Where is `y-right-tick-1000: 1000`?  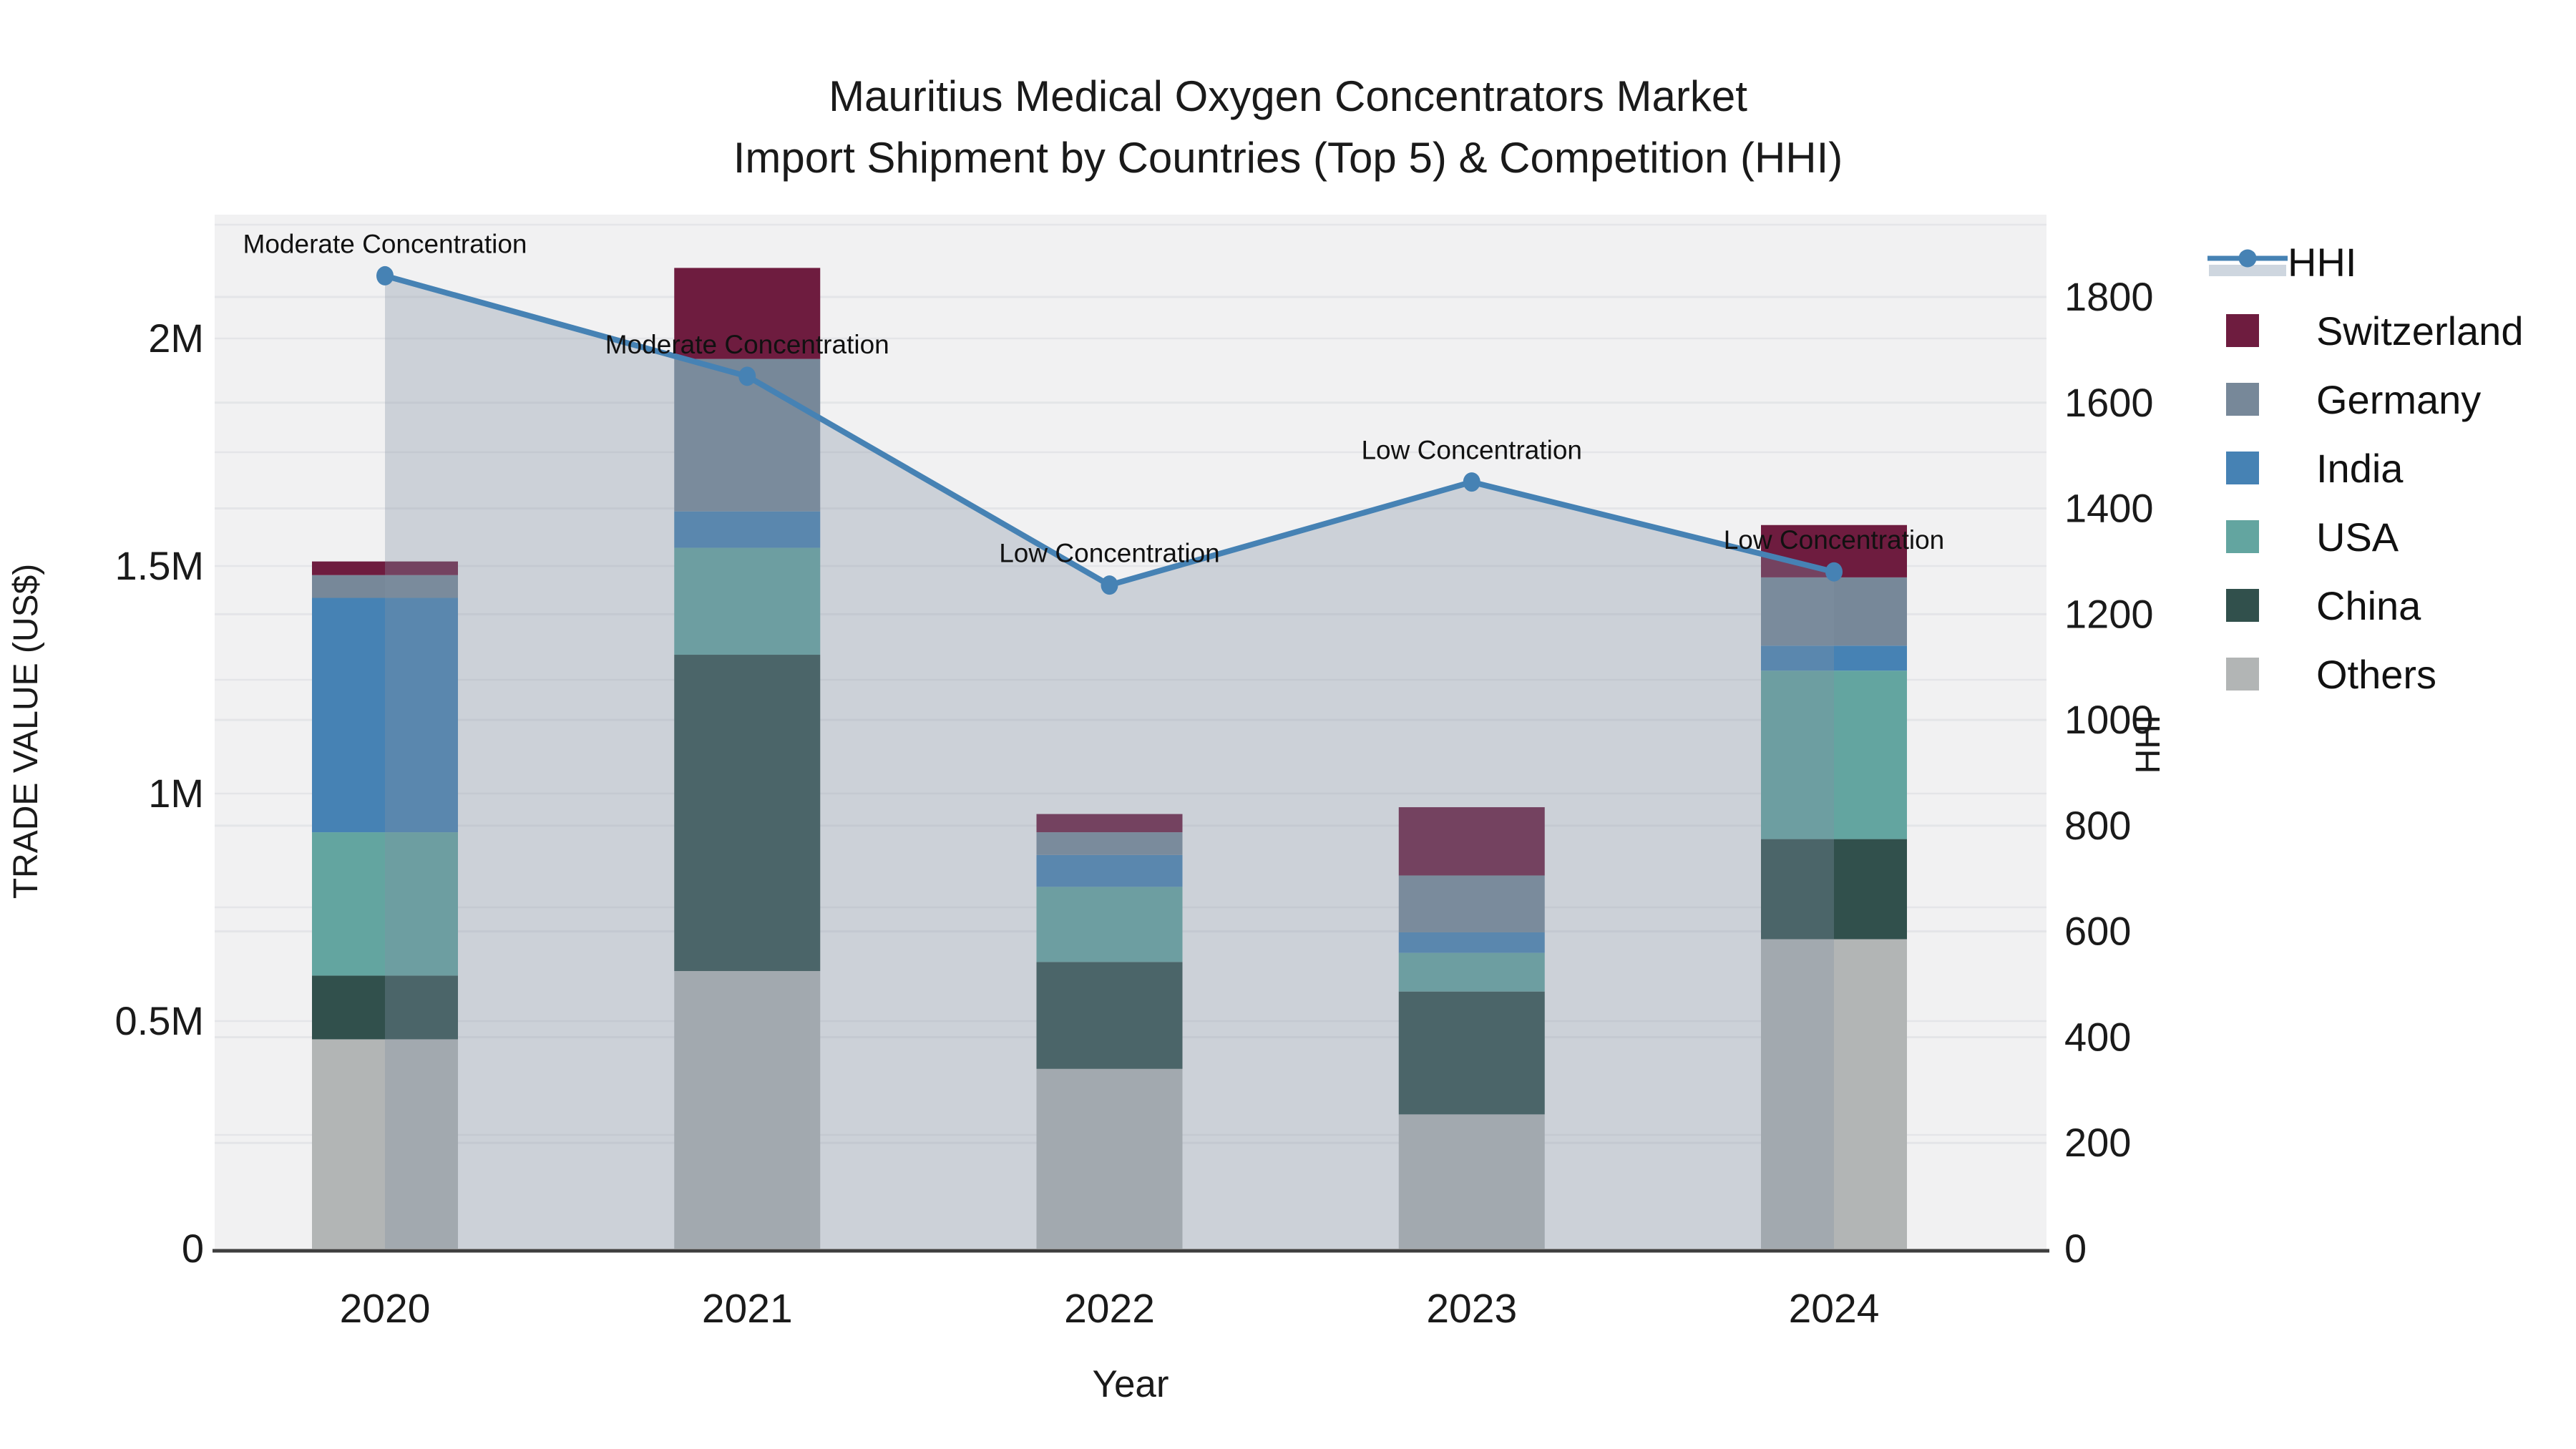
y-right-tick-1000: 1000 is located at coordinates (2109, 719).